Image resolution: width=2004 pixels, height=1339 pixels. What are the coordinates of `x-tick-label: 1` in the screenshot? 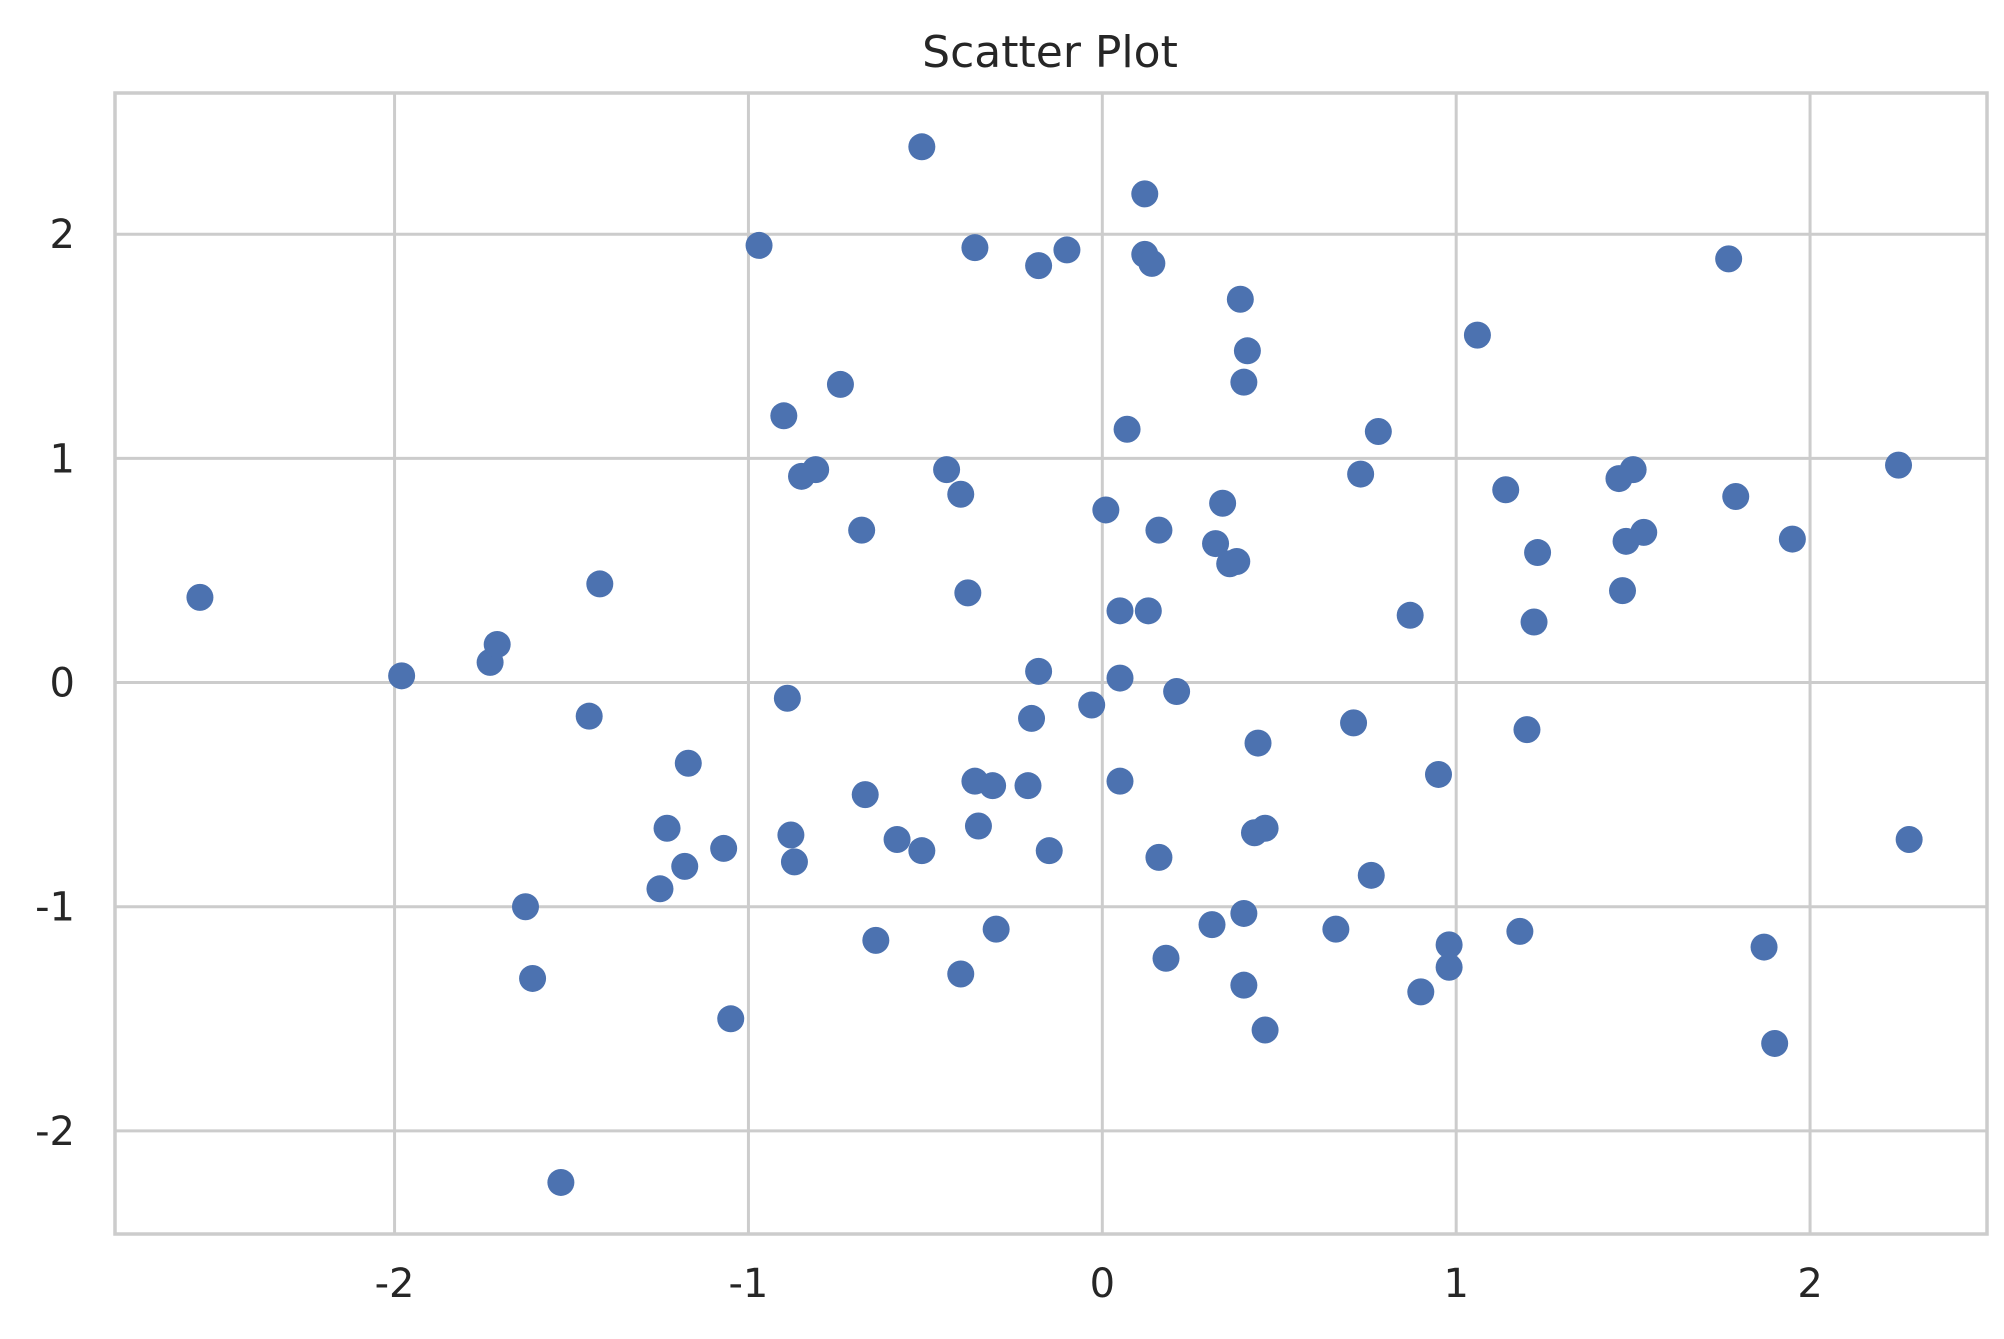 It's located at (1455, 1284).